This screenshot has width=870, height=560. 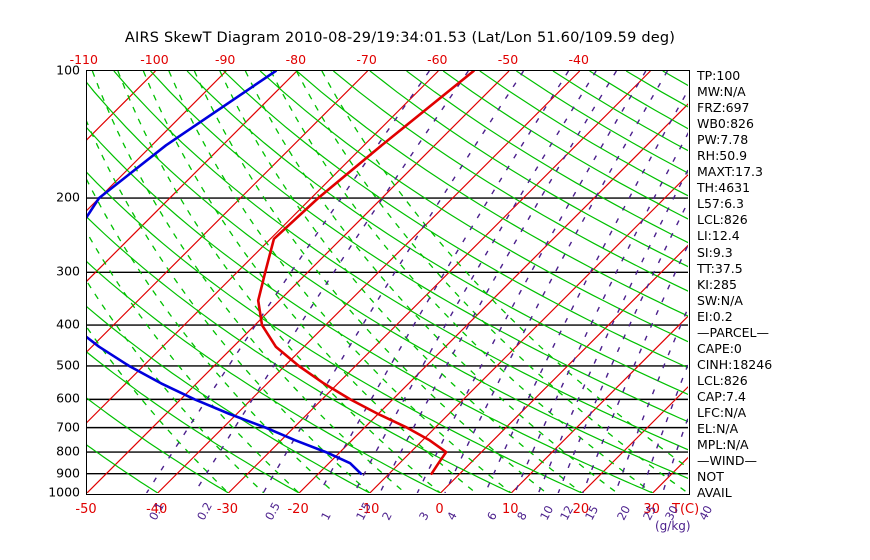 I want to click on mixing-ratio-tick-10: 10, so click(x=547, y=513).